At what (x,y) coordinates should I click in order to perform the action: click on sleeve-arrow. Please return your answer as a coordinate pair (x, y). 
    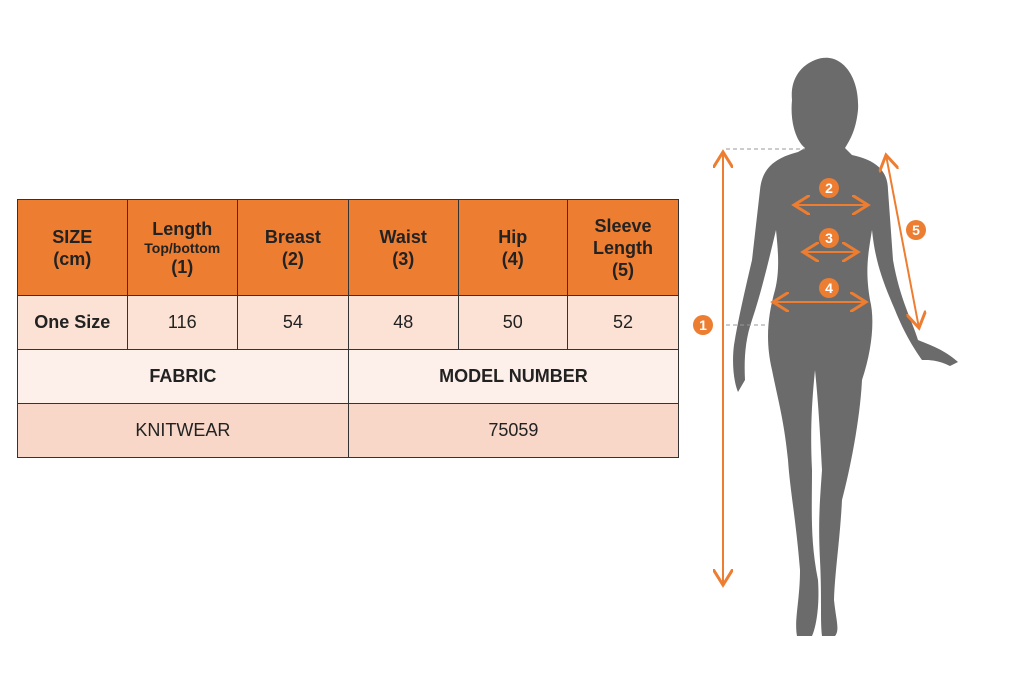
    Looking at the image, I should click on (902, 241).